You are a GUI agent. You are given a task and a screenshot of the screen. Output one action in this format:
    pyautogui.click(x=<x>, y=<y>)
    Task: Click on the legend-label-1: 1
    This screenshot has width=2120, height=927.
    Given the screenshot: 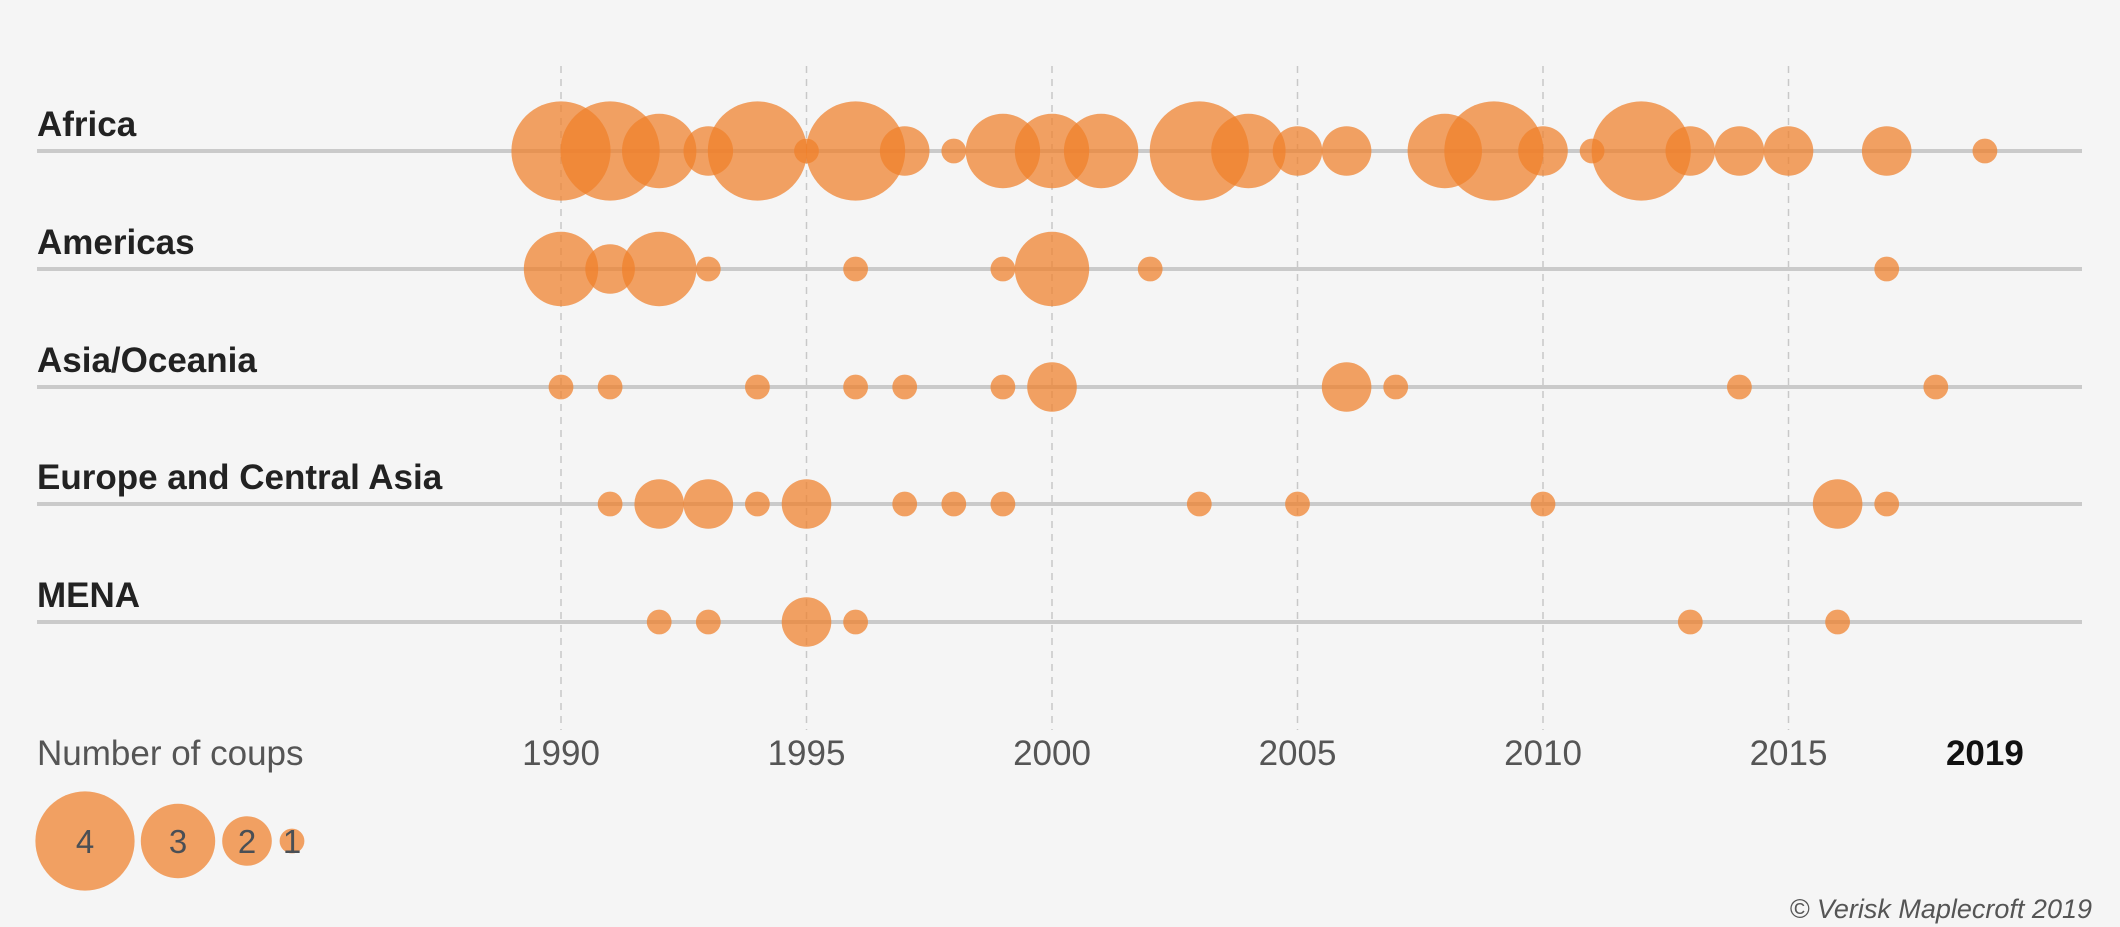 What is the action you would take?
    pyautogui.click(x=292, y=841)
    